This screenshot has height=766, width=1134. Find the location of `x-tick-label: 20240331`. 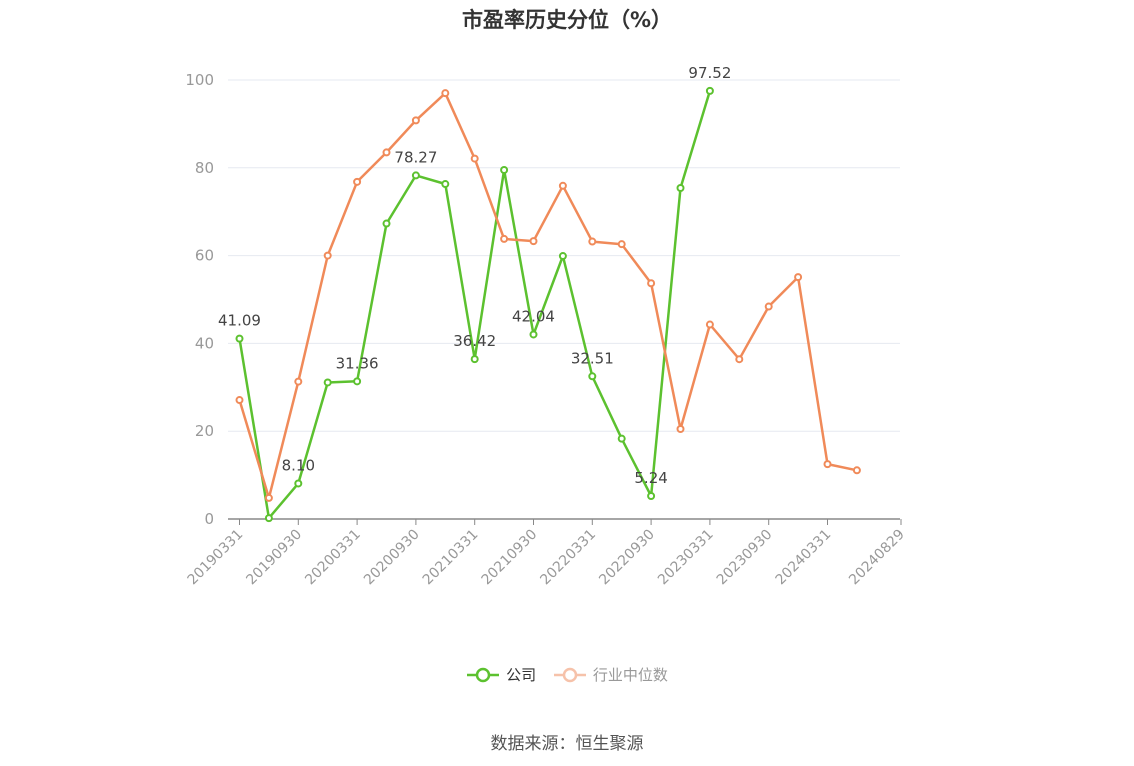

x-tick-label: 20240331 is located at coordinates (804, 558).